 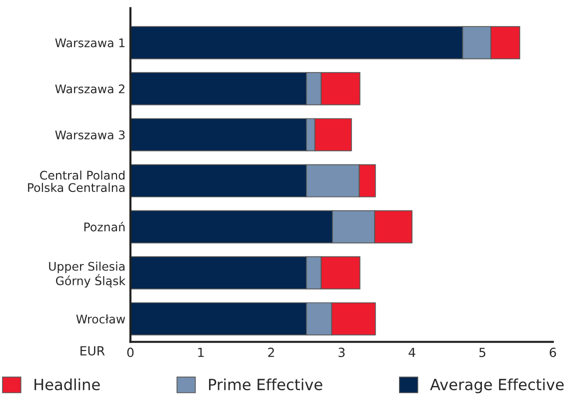 I want to click on y-tick-label: Wrocław, so click(x=101, y=319).